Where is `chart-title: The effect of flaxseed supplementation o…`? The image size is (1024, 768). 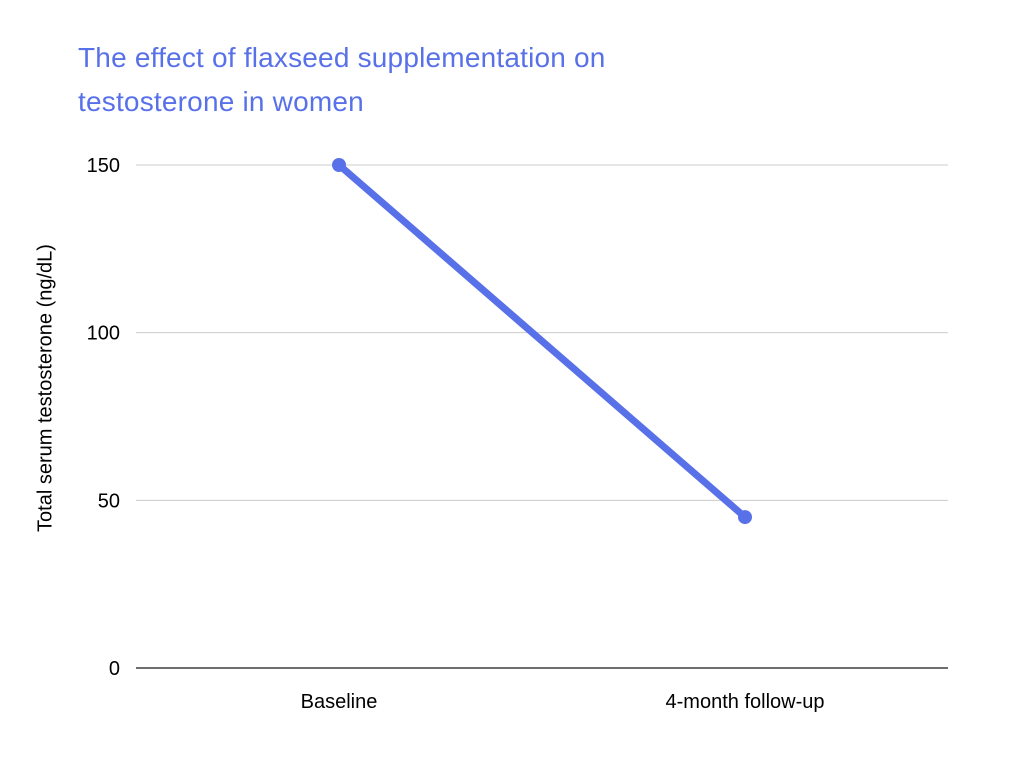
chart-title: The effect of flaxseed supplementation o… is located at coordinates (342, 79).